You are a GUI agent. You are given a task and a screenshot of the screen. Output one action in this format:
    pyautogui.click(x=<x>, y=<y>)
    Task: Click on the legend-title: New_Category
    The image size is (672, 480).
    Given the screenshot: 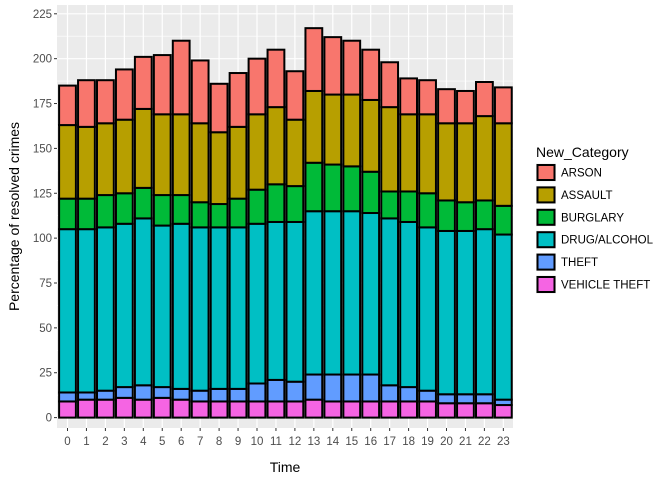 What is the action you would take?
    pyautogui.click(x=582, y=152)
    